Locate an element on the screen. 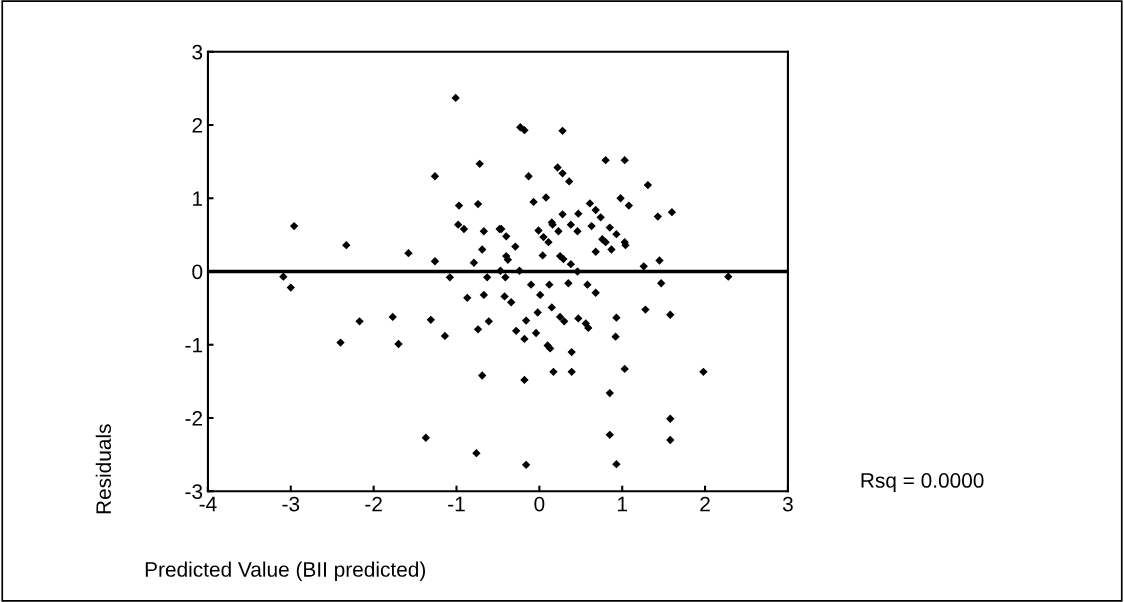  y-tick-label: 2 is located at coordinates (197, 125).